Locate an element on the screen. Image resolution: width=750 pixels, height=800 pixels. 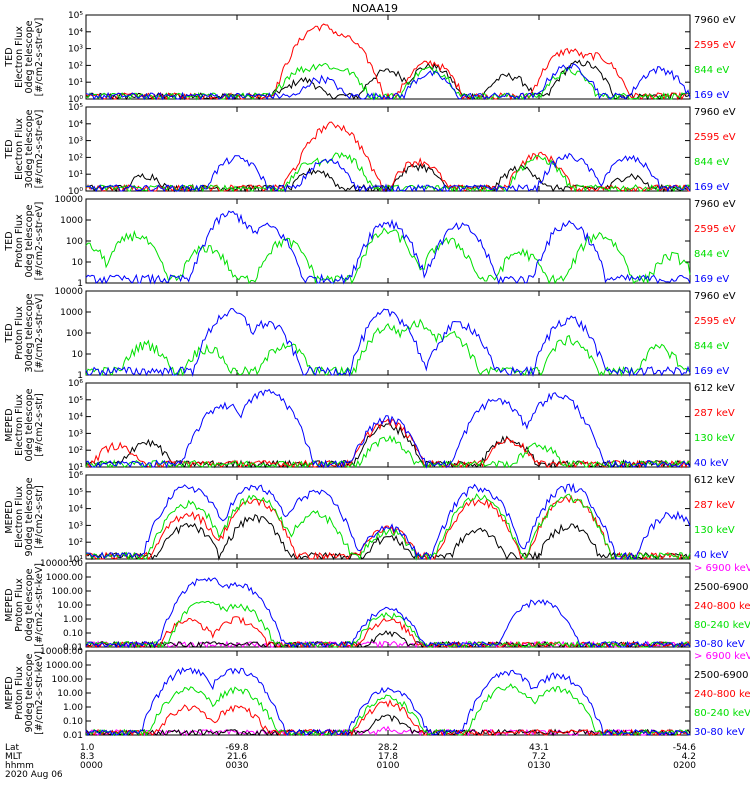
y-tick-label: 1000 is located at coordinates (71, 313).